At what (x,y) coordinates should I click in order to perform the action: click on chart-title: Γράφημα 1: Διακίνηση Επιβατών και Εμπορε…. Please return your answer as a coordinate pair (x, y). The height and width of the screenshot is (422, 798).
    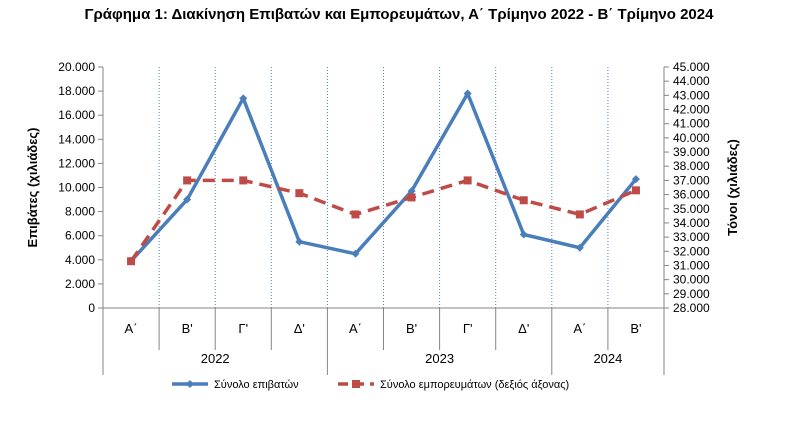
    Looking at the image, I should click on (399, 14).